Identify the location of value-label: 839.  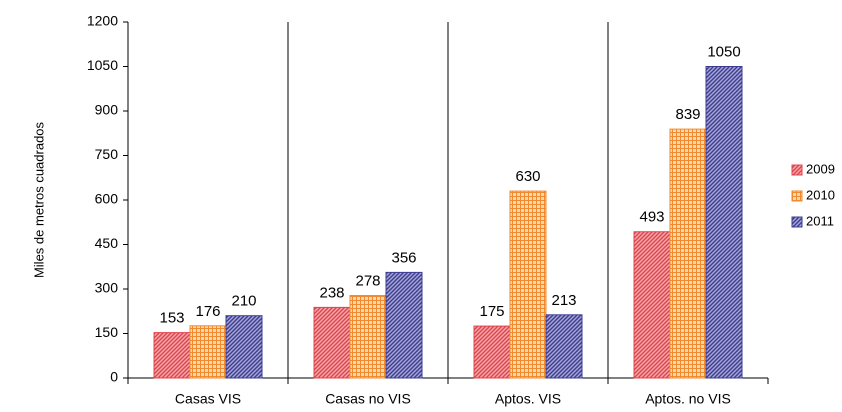
(687, 114).